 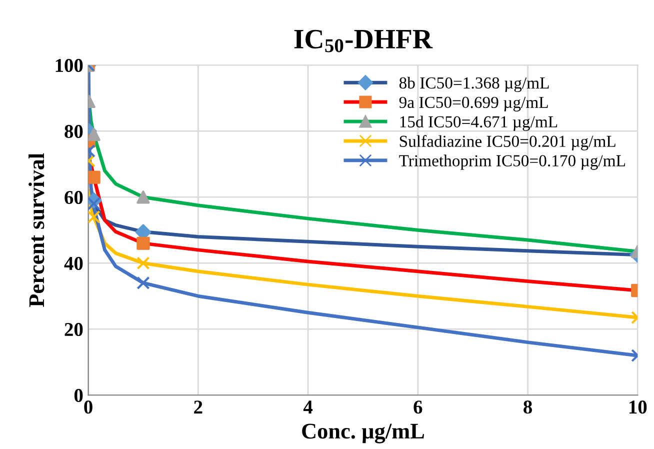 I want to click on x-tick-label: 2, so click(x=198, y=407).